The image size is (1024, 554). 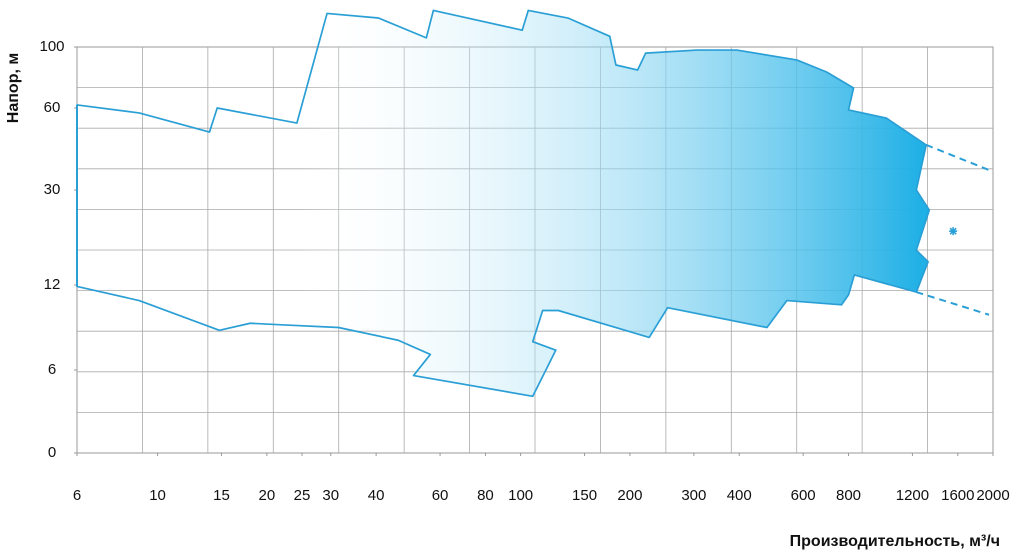 What do you see at coordinates (302, 495) in the screenshot?
I see `x-tick-label: 25` at bounding box center [302, 495].